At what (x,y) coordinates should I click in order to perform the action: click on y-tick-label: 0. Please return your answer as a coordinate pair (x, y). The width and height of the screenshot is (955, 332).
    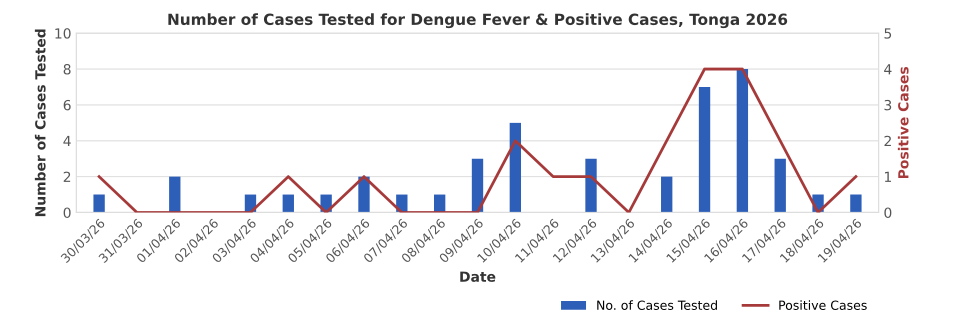
    Looking at the image, I should click on (67, 212).